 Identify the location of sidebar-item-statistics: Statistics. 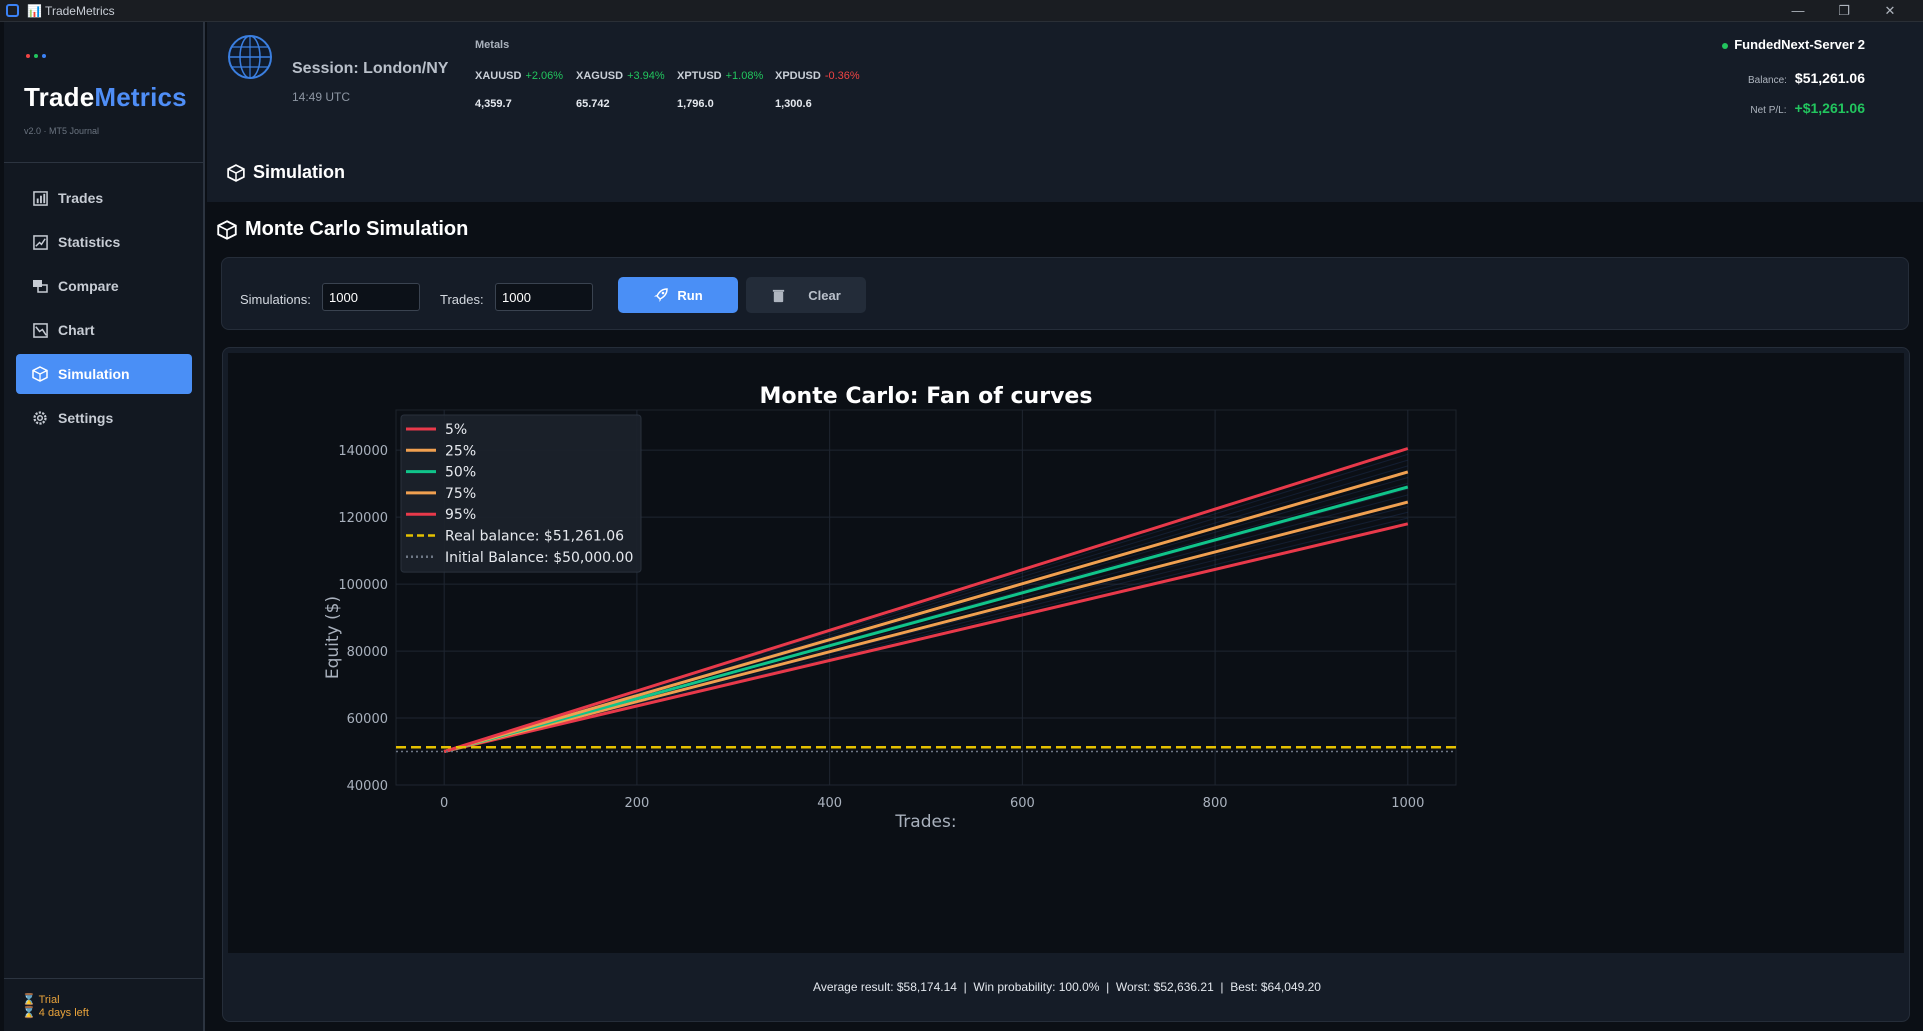
(104, 242).